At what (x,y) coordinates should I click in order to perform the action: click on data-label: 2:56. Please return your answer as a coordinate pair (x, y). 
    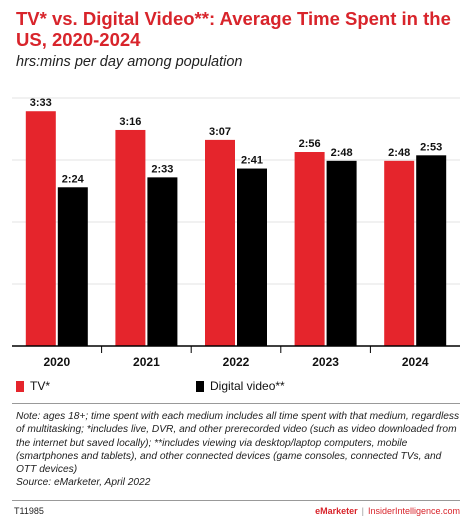
    Looking at the image, I should click on (310, 144).